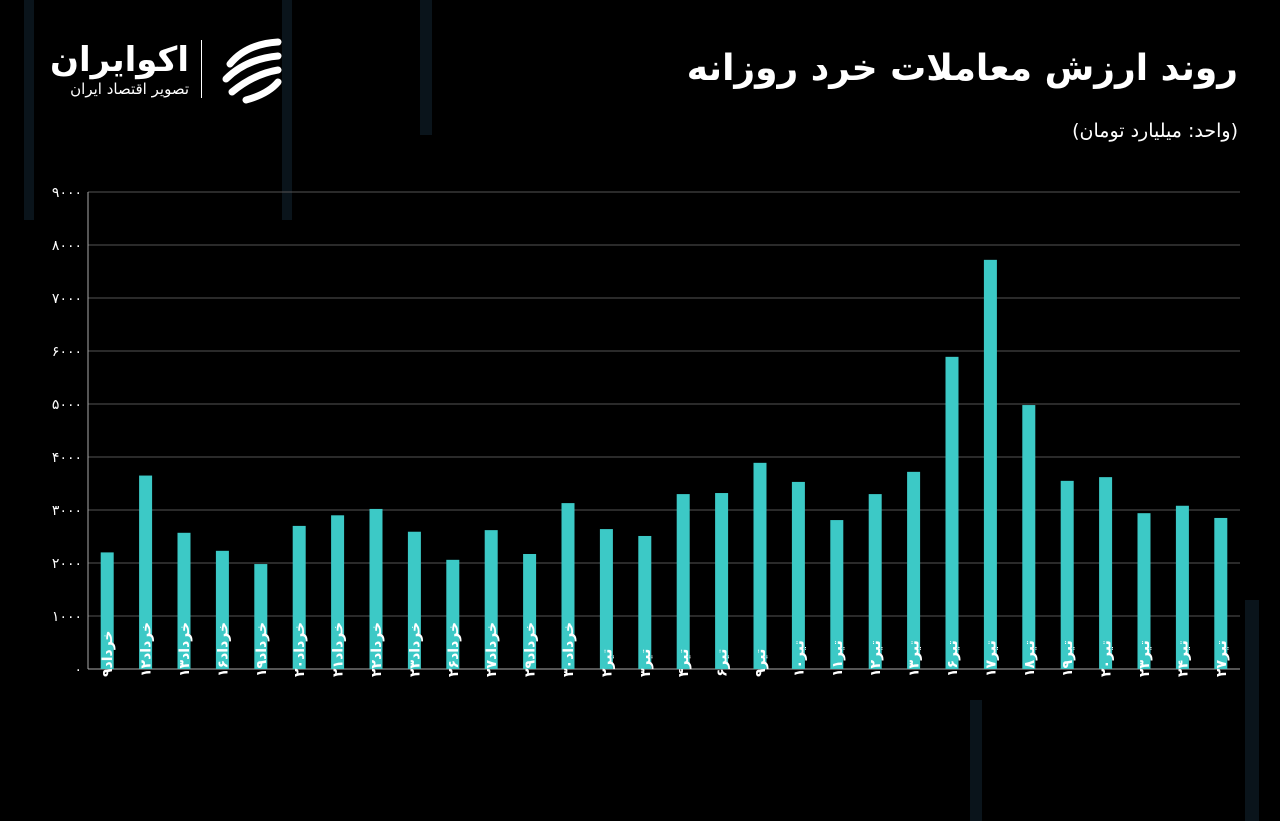 The width and height of the screenshot is (1280, 821). I want to click on x-tick-label: تیر۱۰, so click(799, 658).